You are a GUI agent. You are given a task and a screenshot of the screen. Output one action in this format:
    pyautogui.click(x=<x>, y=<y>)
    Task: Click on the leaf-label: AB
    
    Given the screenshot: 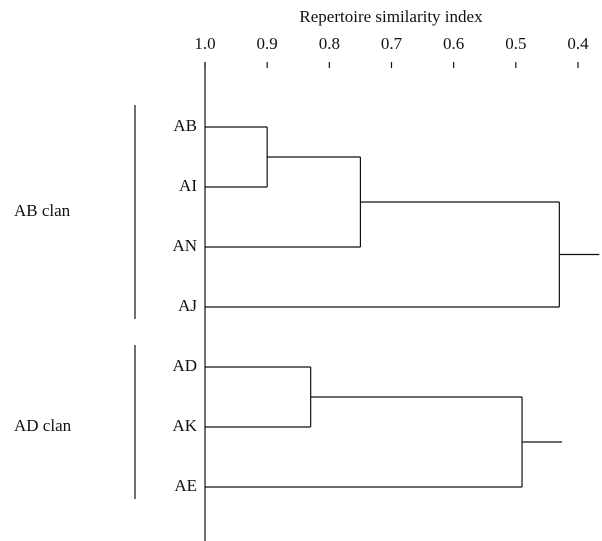 What is the action you would take?
    pyautogui.click(x=185, y=125)
    